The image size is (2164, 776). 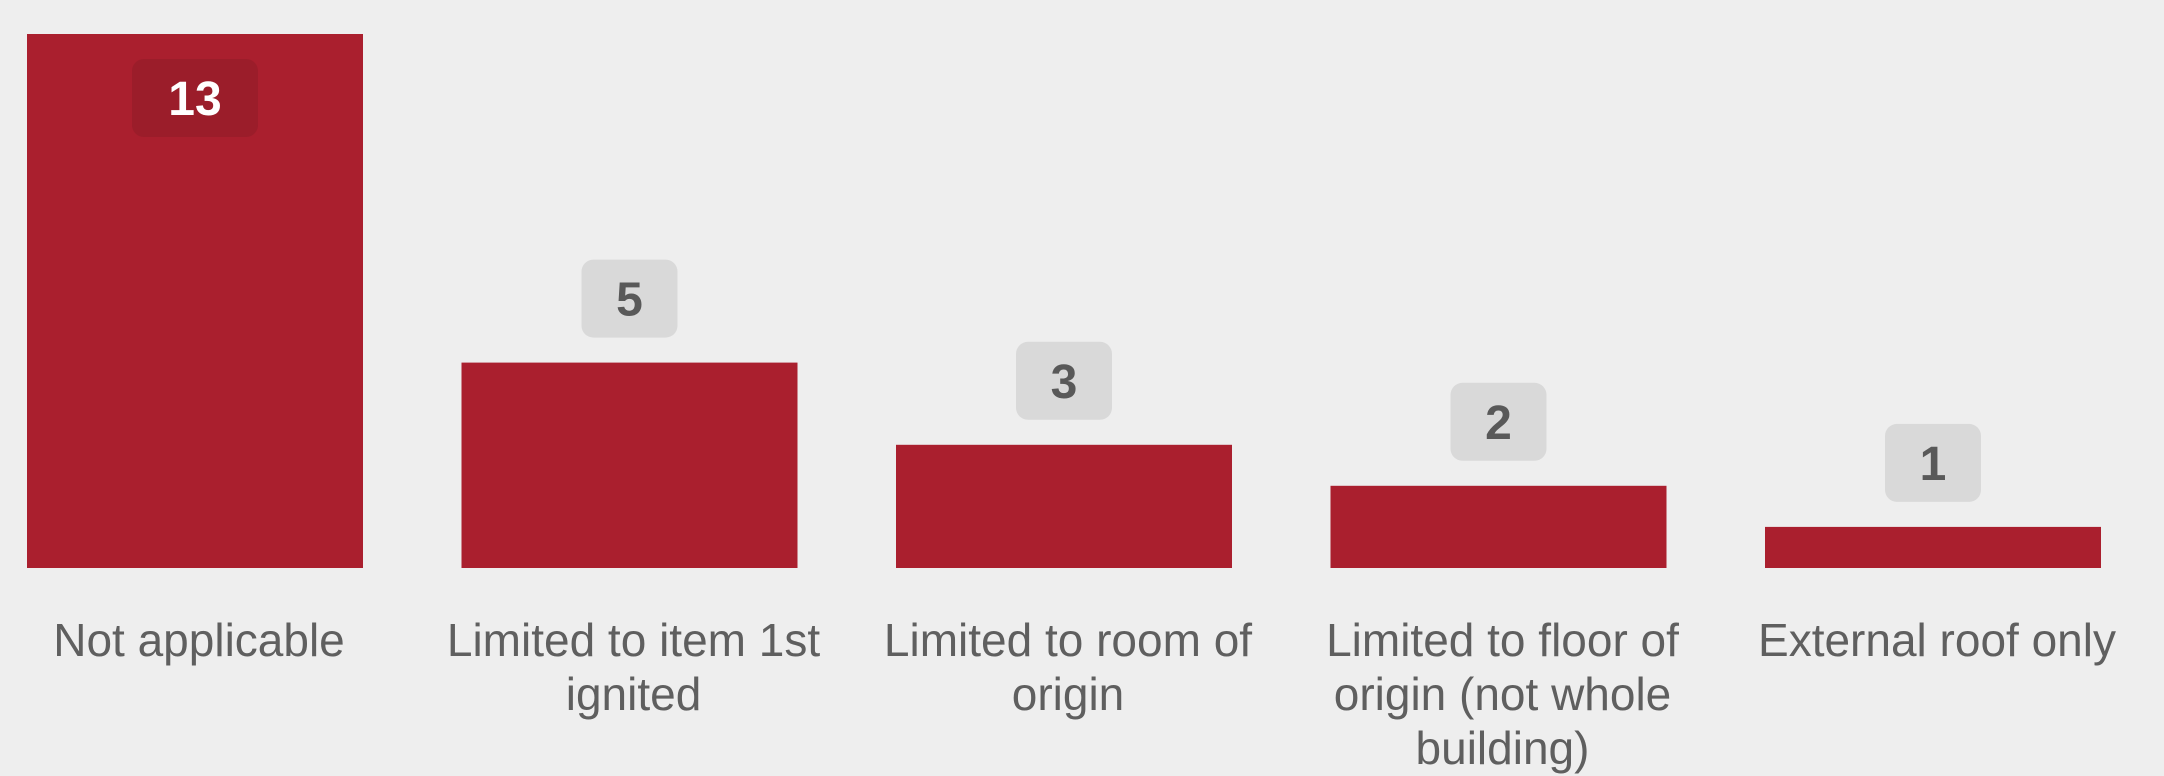 I want to click on category-label-0: Not applicable, so click(x=199, y=640).